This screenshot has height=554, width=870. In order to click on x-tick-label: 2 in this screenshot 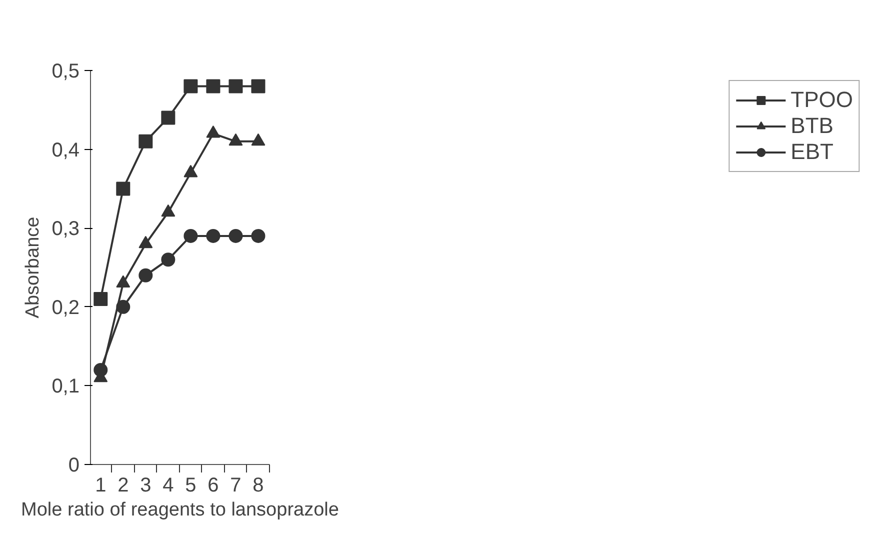, I will do `click(123, 485)`.